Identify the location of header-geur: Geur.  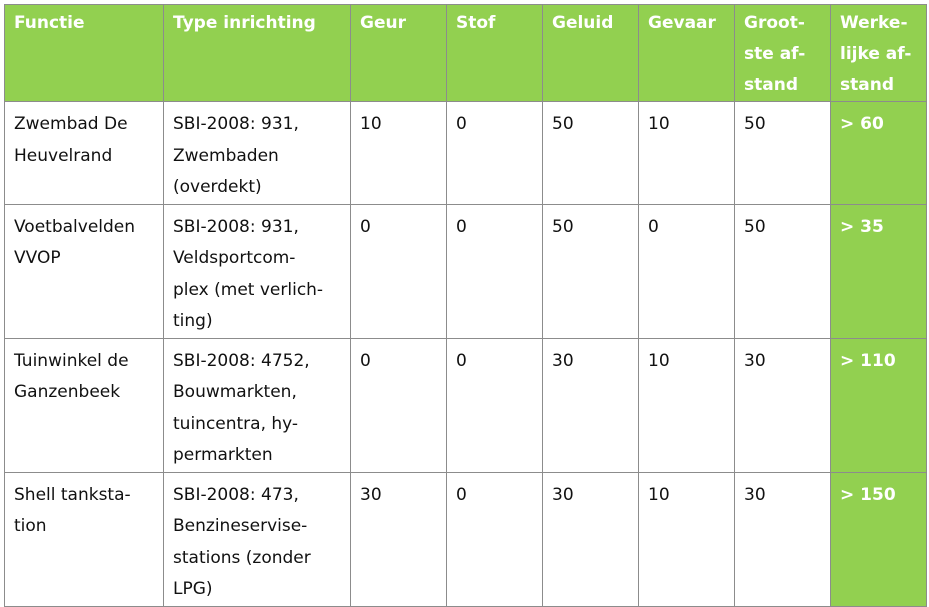
(398, 53).